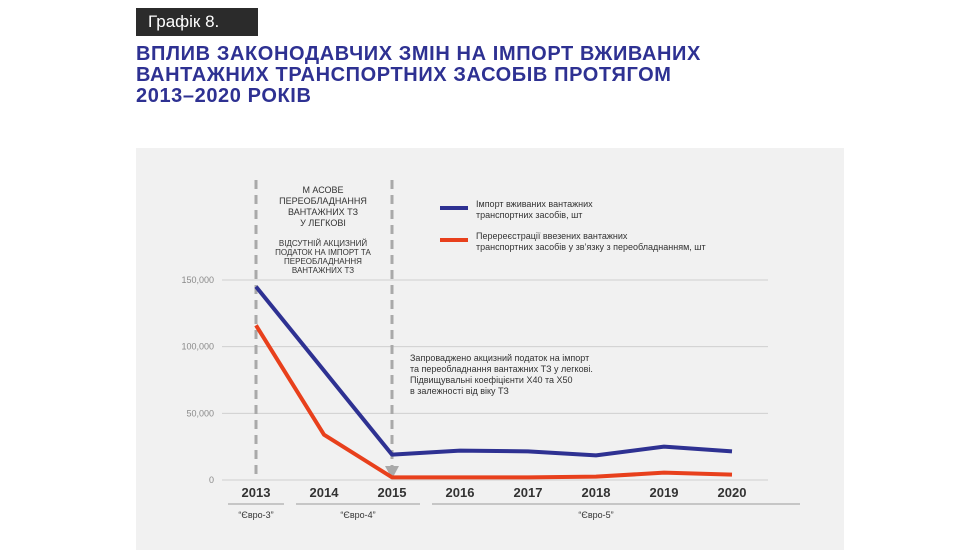 The image size is (980, 560). I want to click on euro-label: “Євро-3”, so click(255, 515).